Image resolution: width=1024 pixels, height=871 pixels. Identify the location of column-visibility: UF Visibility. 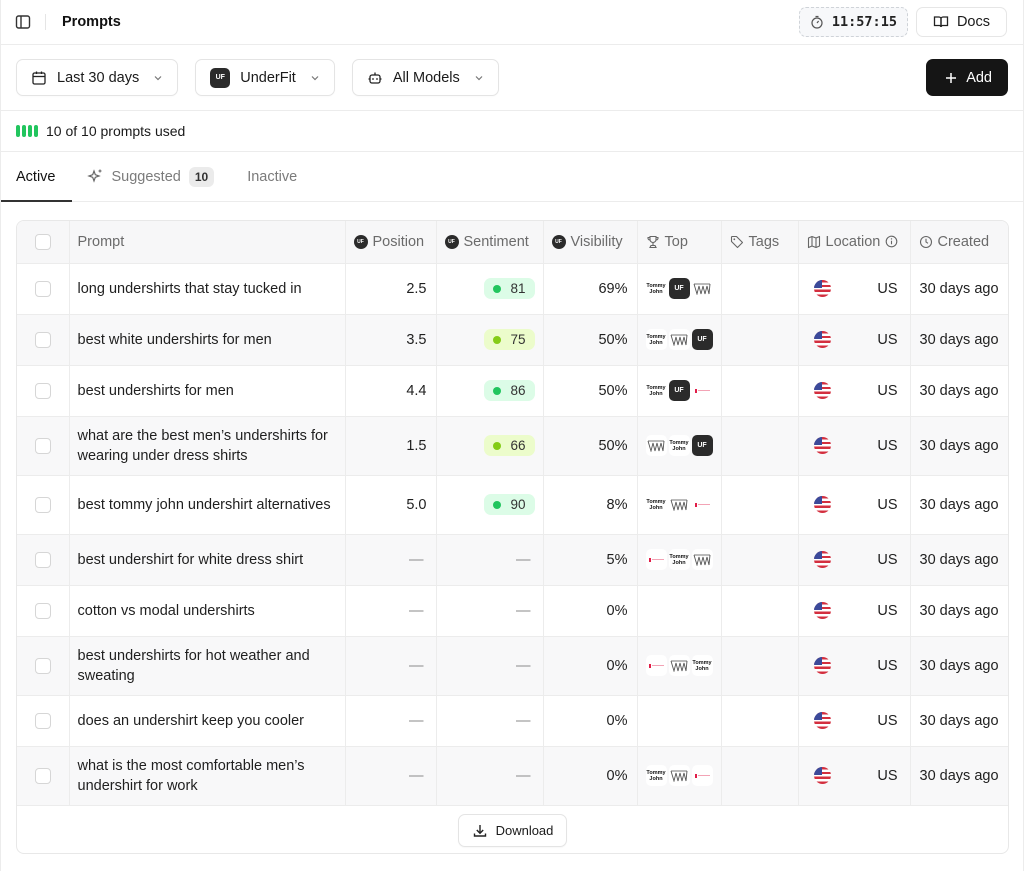
(590, 242).